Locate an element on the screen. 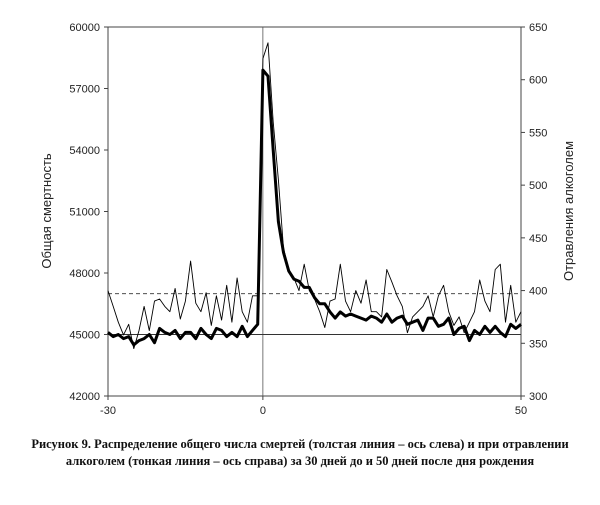 This screenshot has height=505, width=600. x-axis-ticks: -30 0 50 is located at coordinates (313, 406).